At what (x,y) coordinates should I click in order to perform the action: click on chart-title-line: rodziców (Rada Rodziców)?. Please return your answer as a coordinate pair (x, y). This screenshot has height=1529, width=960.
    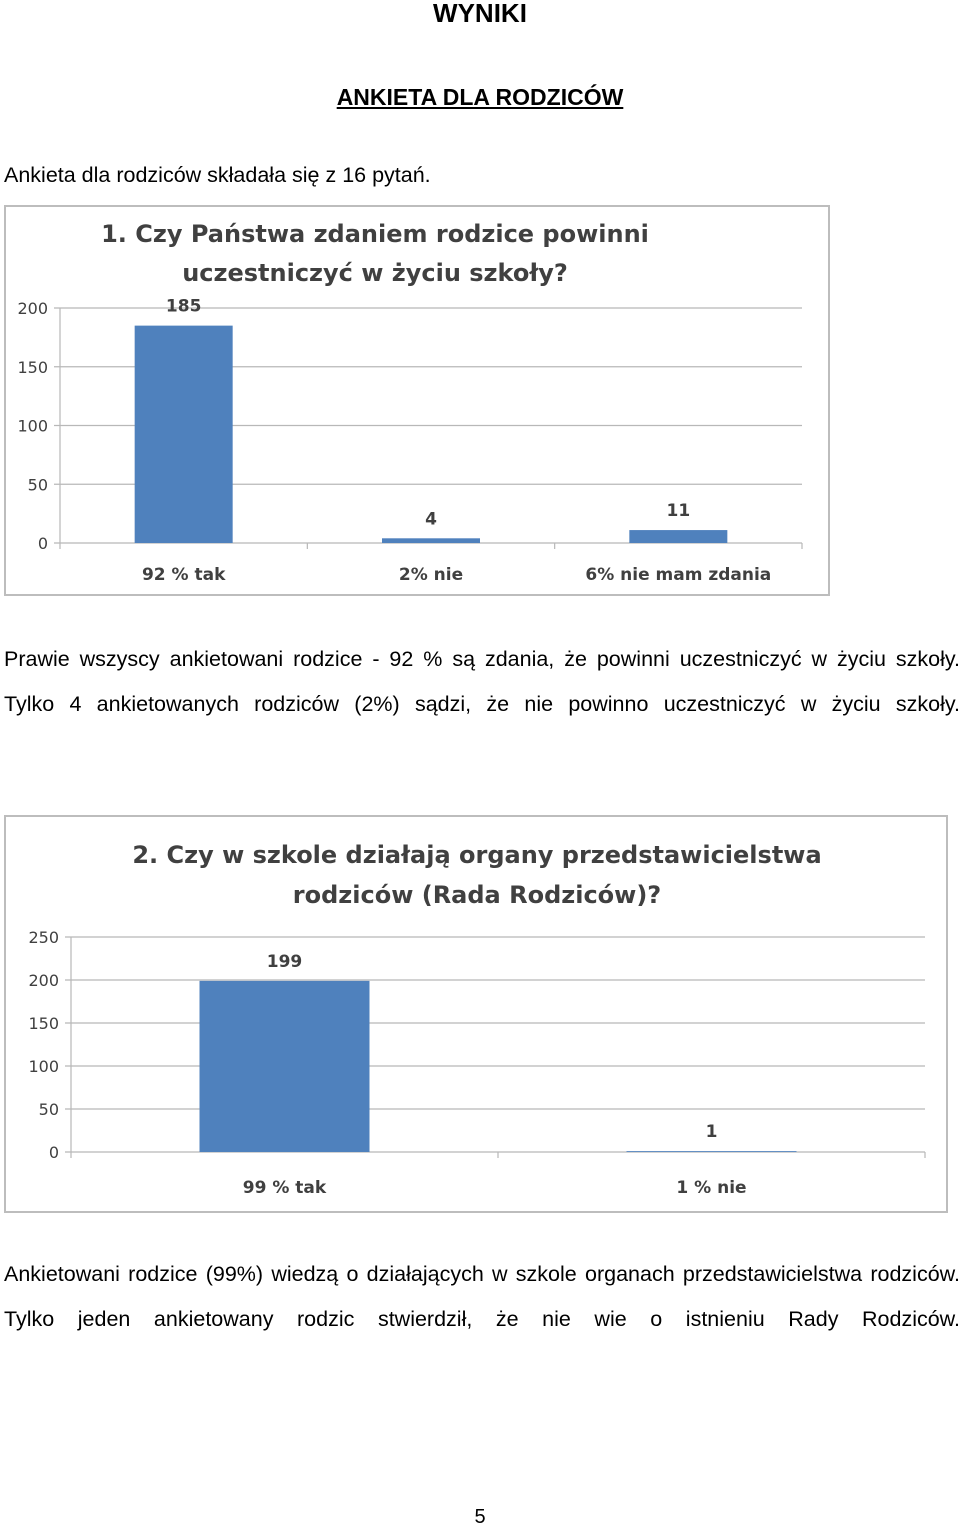
    Looking at the image, I should click on (477, 895).